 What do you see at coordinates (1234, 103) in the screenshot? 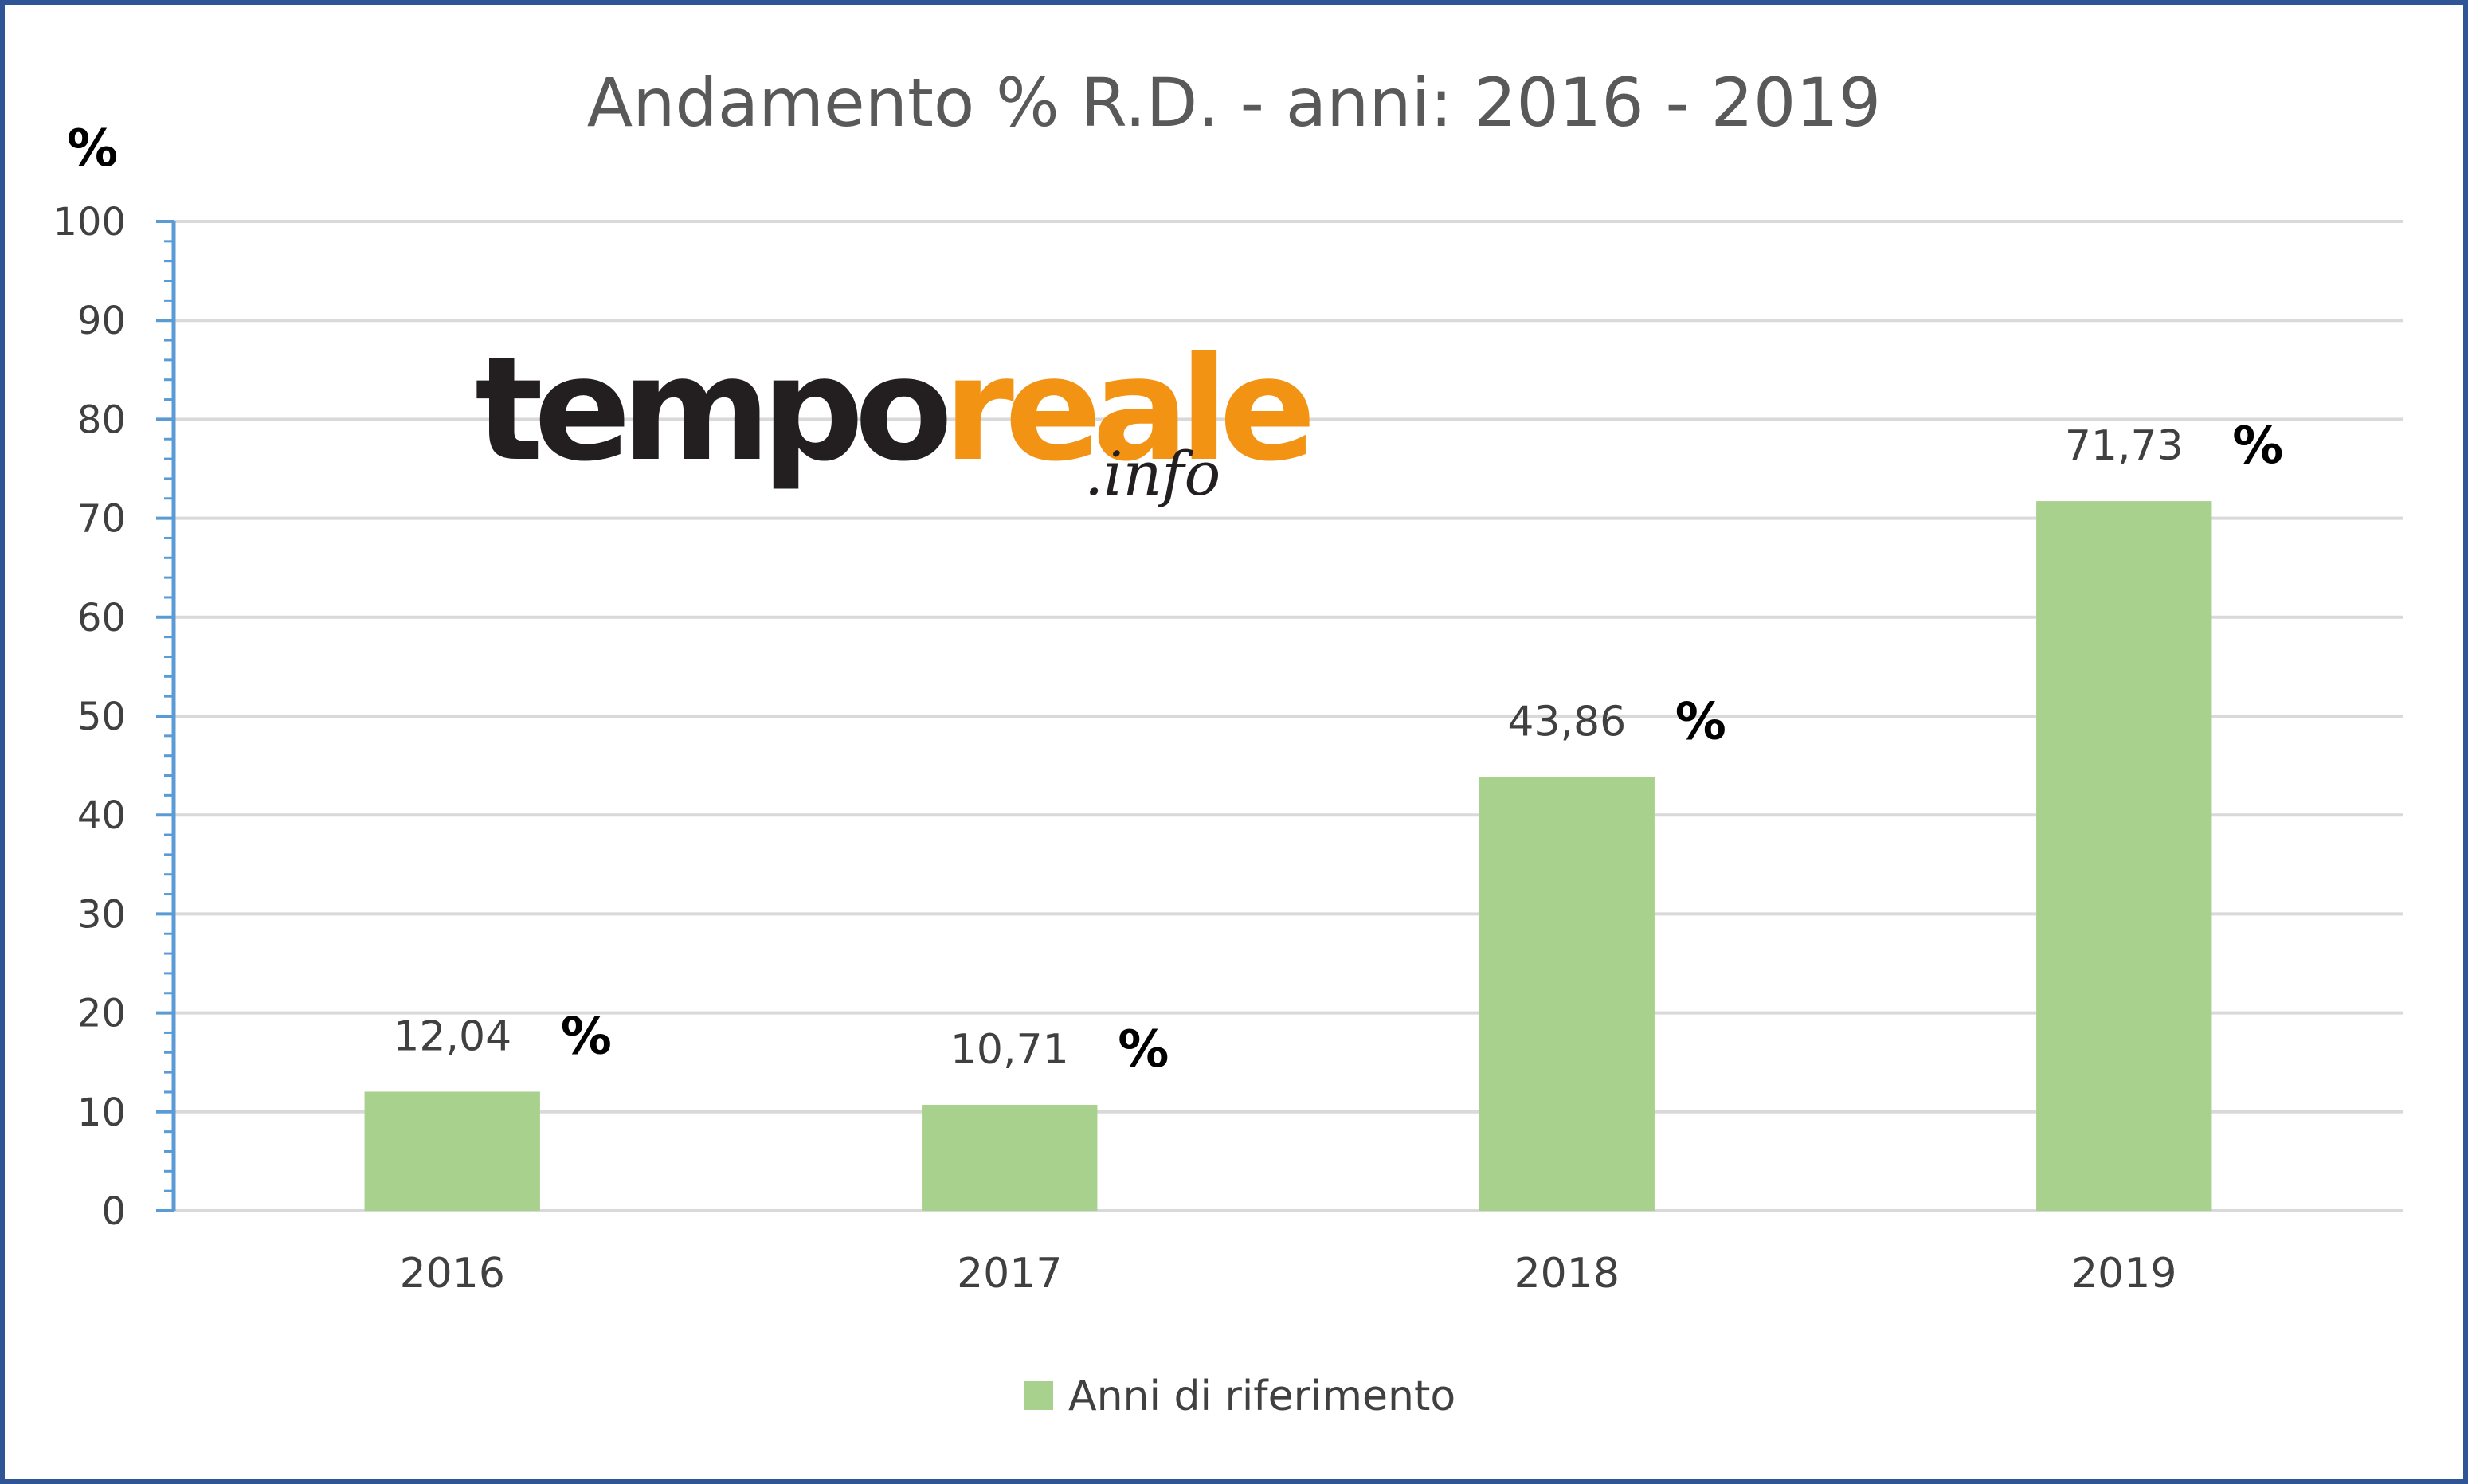
I see `chart-title: Andamento % R.D. - anni: 2016 - 2019` at bounding box center [1234, 103].